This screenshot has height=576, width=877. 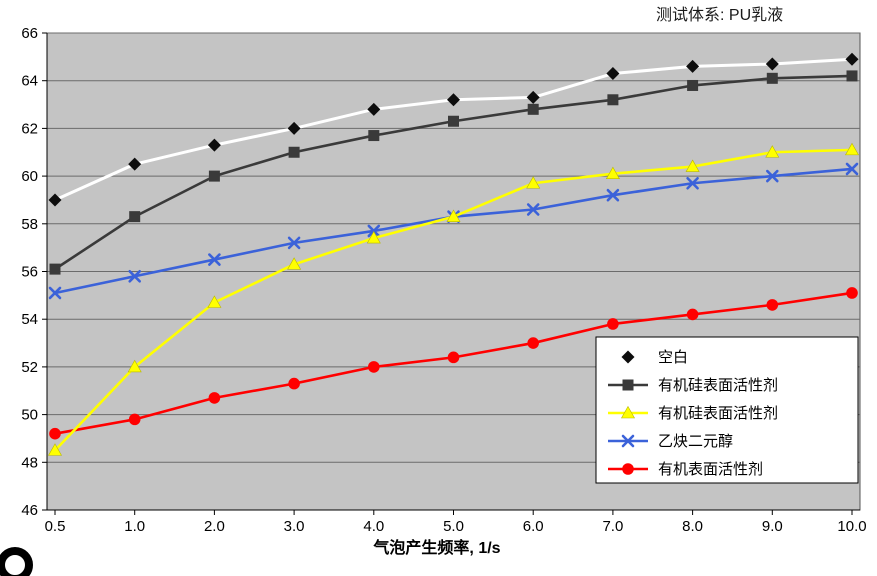 What do you see at coordinates (692, 526) in the screenshot?
I see `x-tick-label: 8.0` at bounding box center [692, 526].